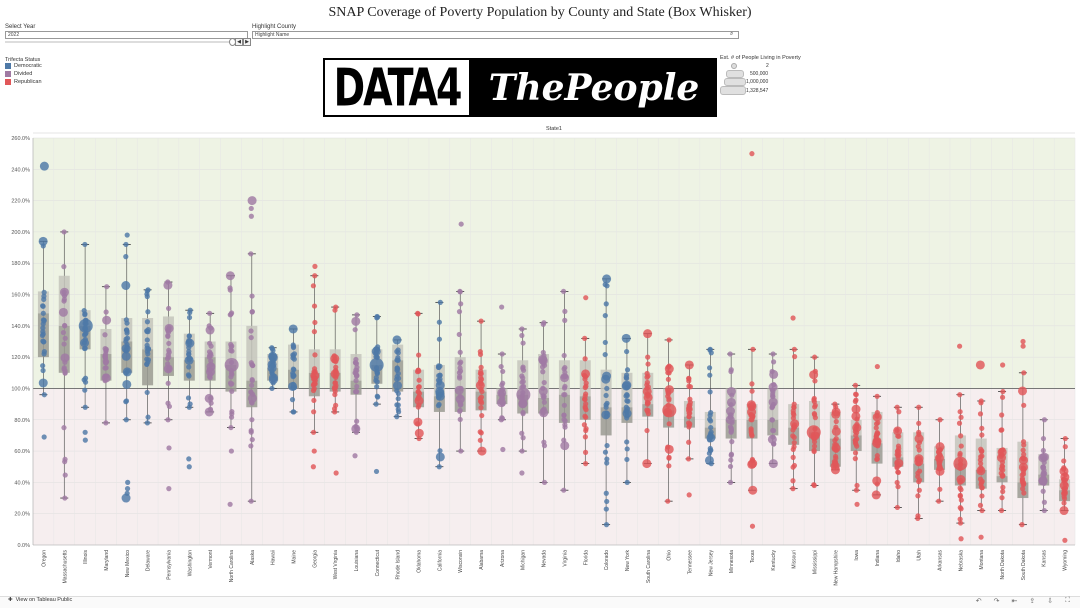 This screenshot has width=1080, height=608. I want to click on x-tick-label: Arkansas, so click(941, 560).